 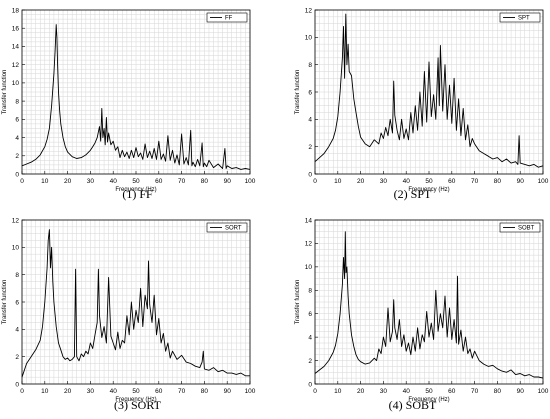 What do you see at coordinates (135, 303) in the screenshot?
I see `series-line-sort` at bounding box center [135, 303].